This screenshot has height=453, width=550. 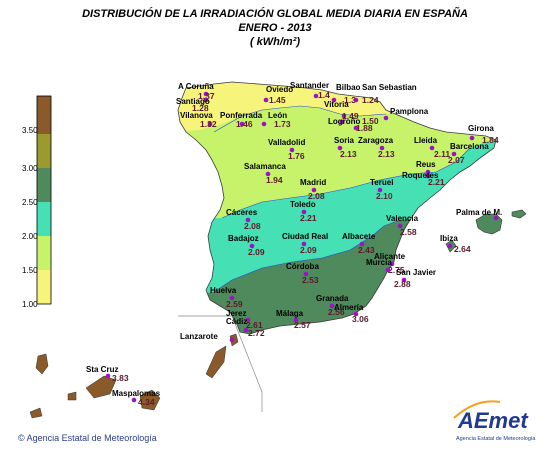 I want to click on legend-label-3: 2.00, so click(x=30, y=236).